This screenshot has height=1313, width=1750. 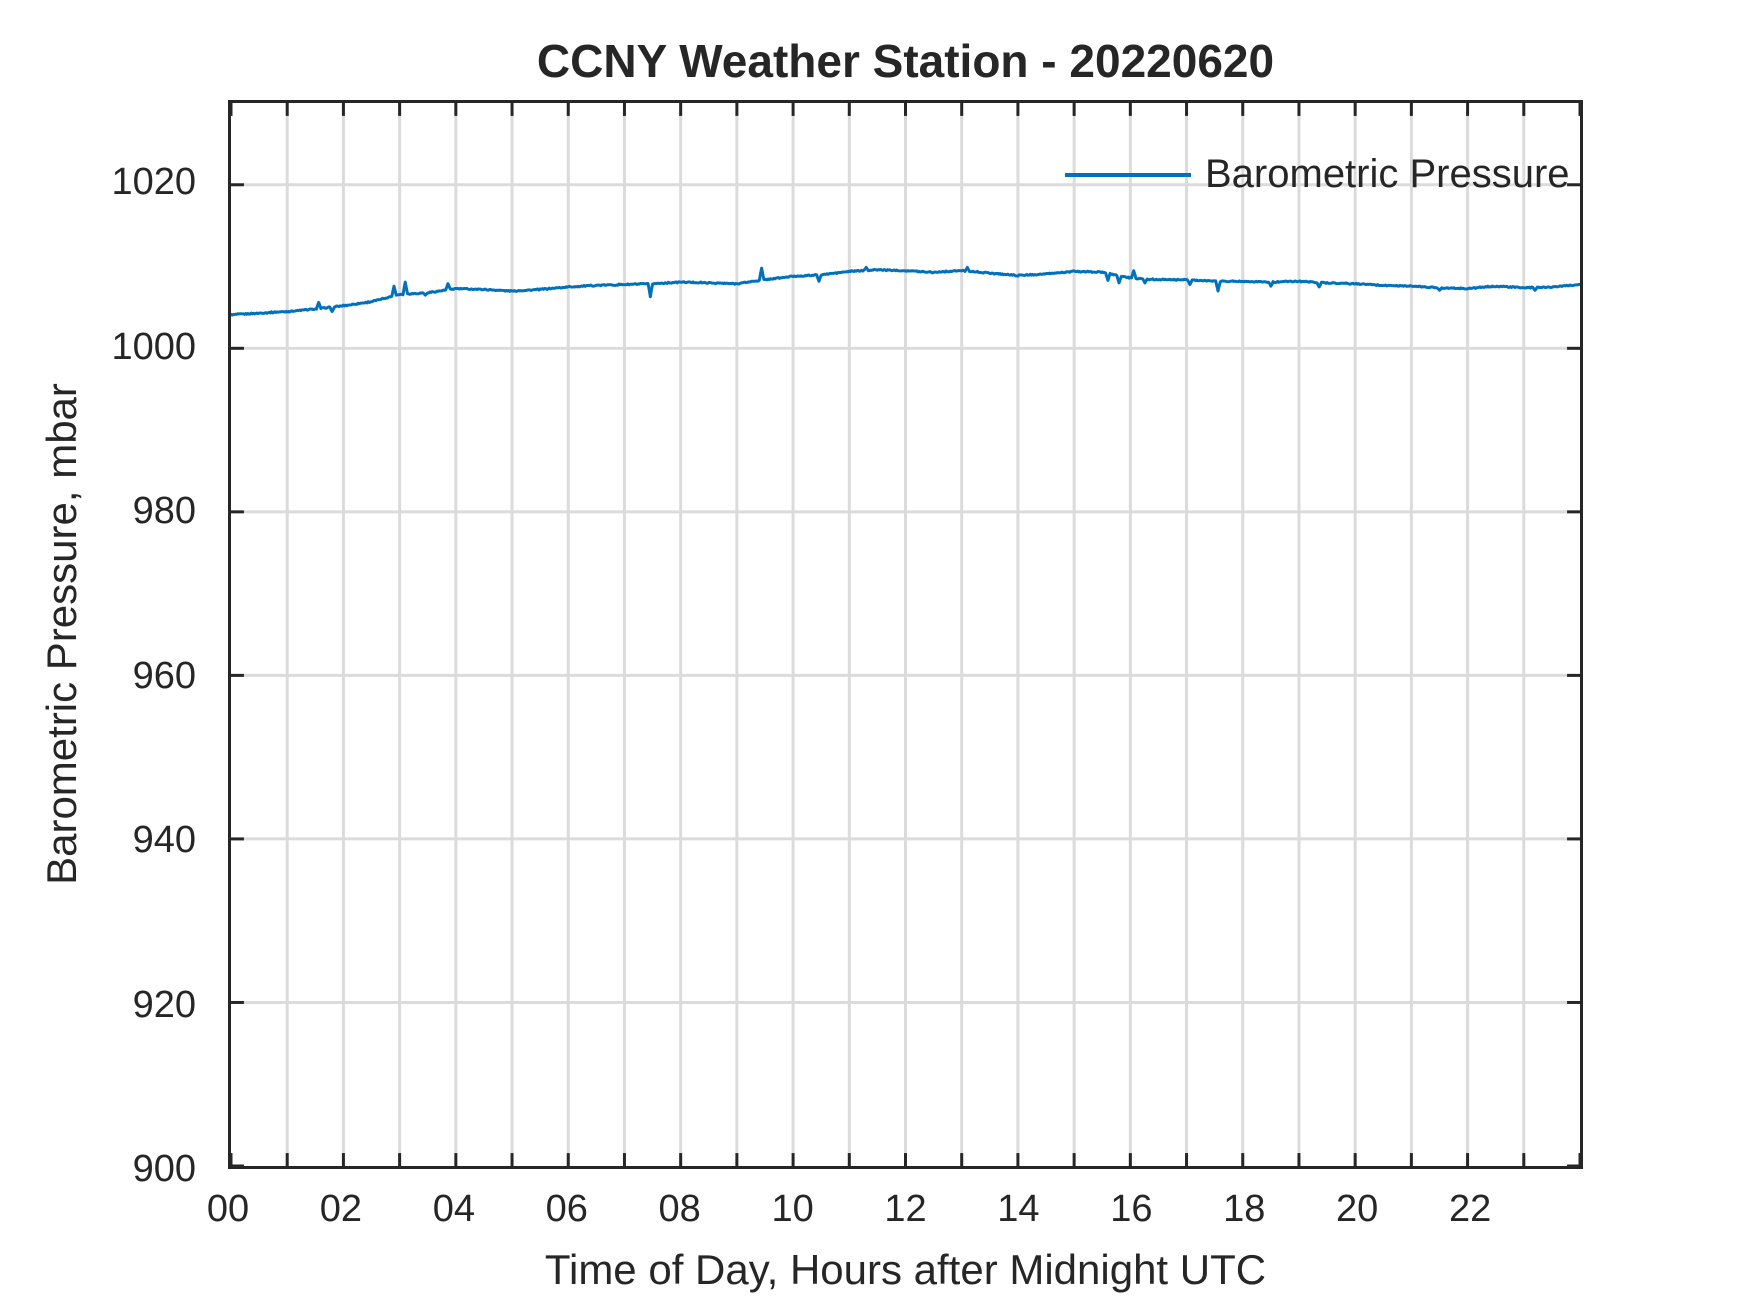 What do you see at coordinates (1357, 1209) in the screenshot?
I see `x-tick-label: 20` at bounding box center [1357, 1209].